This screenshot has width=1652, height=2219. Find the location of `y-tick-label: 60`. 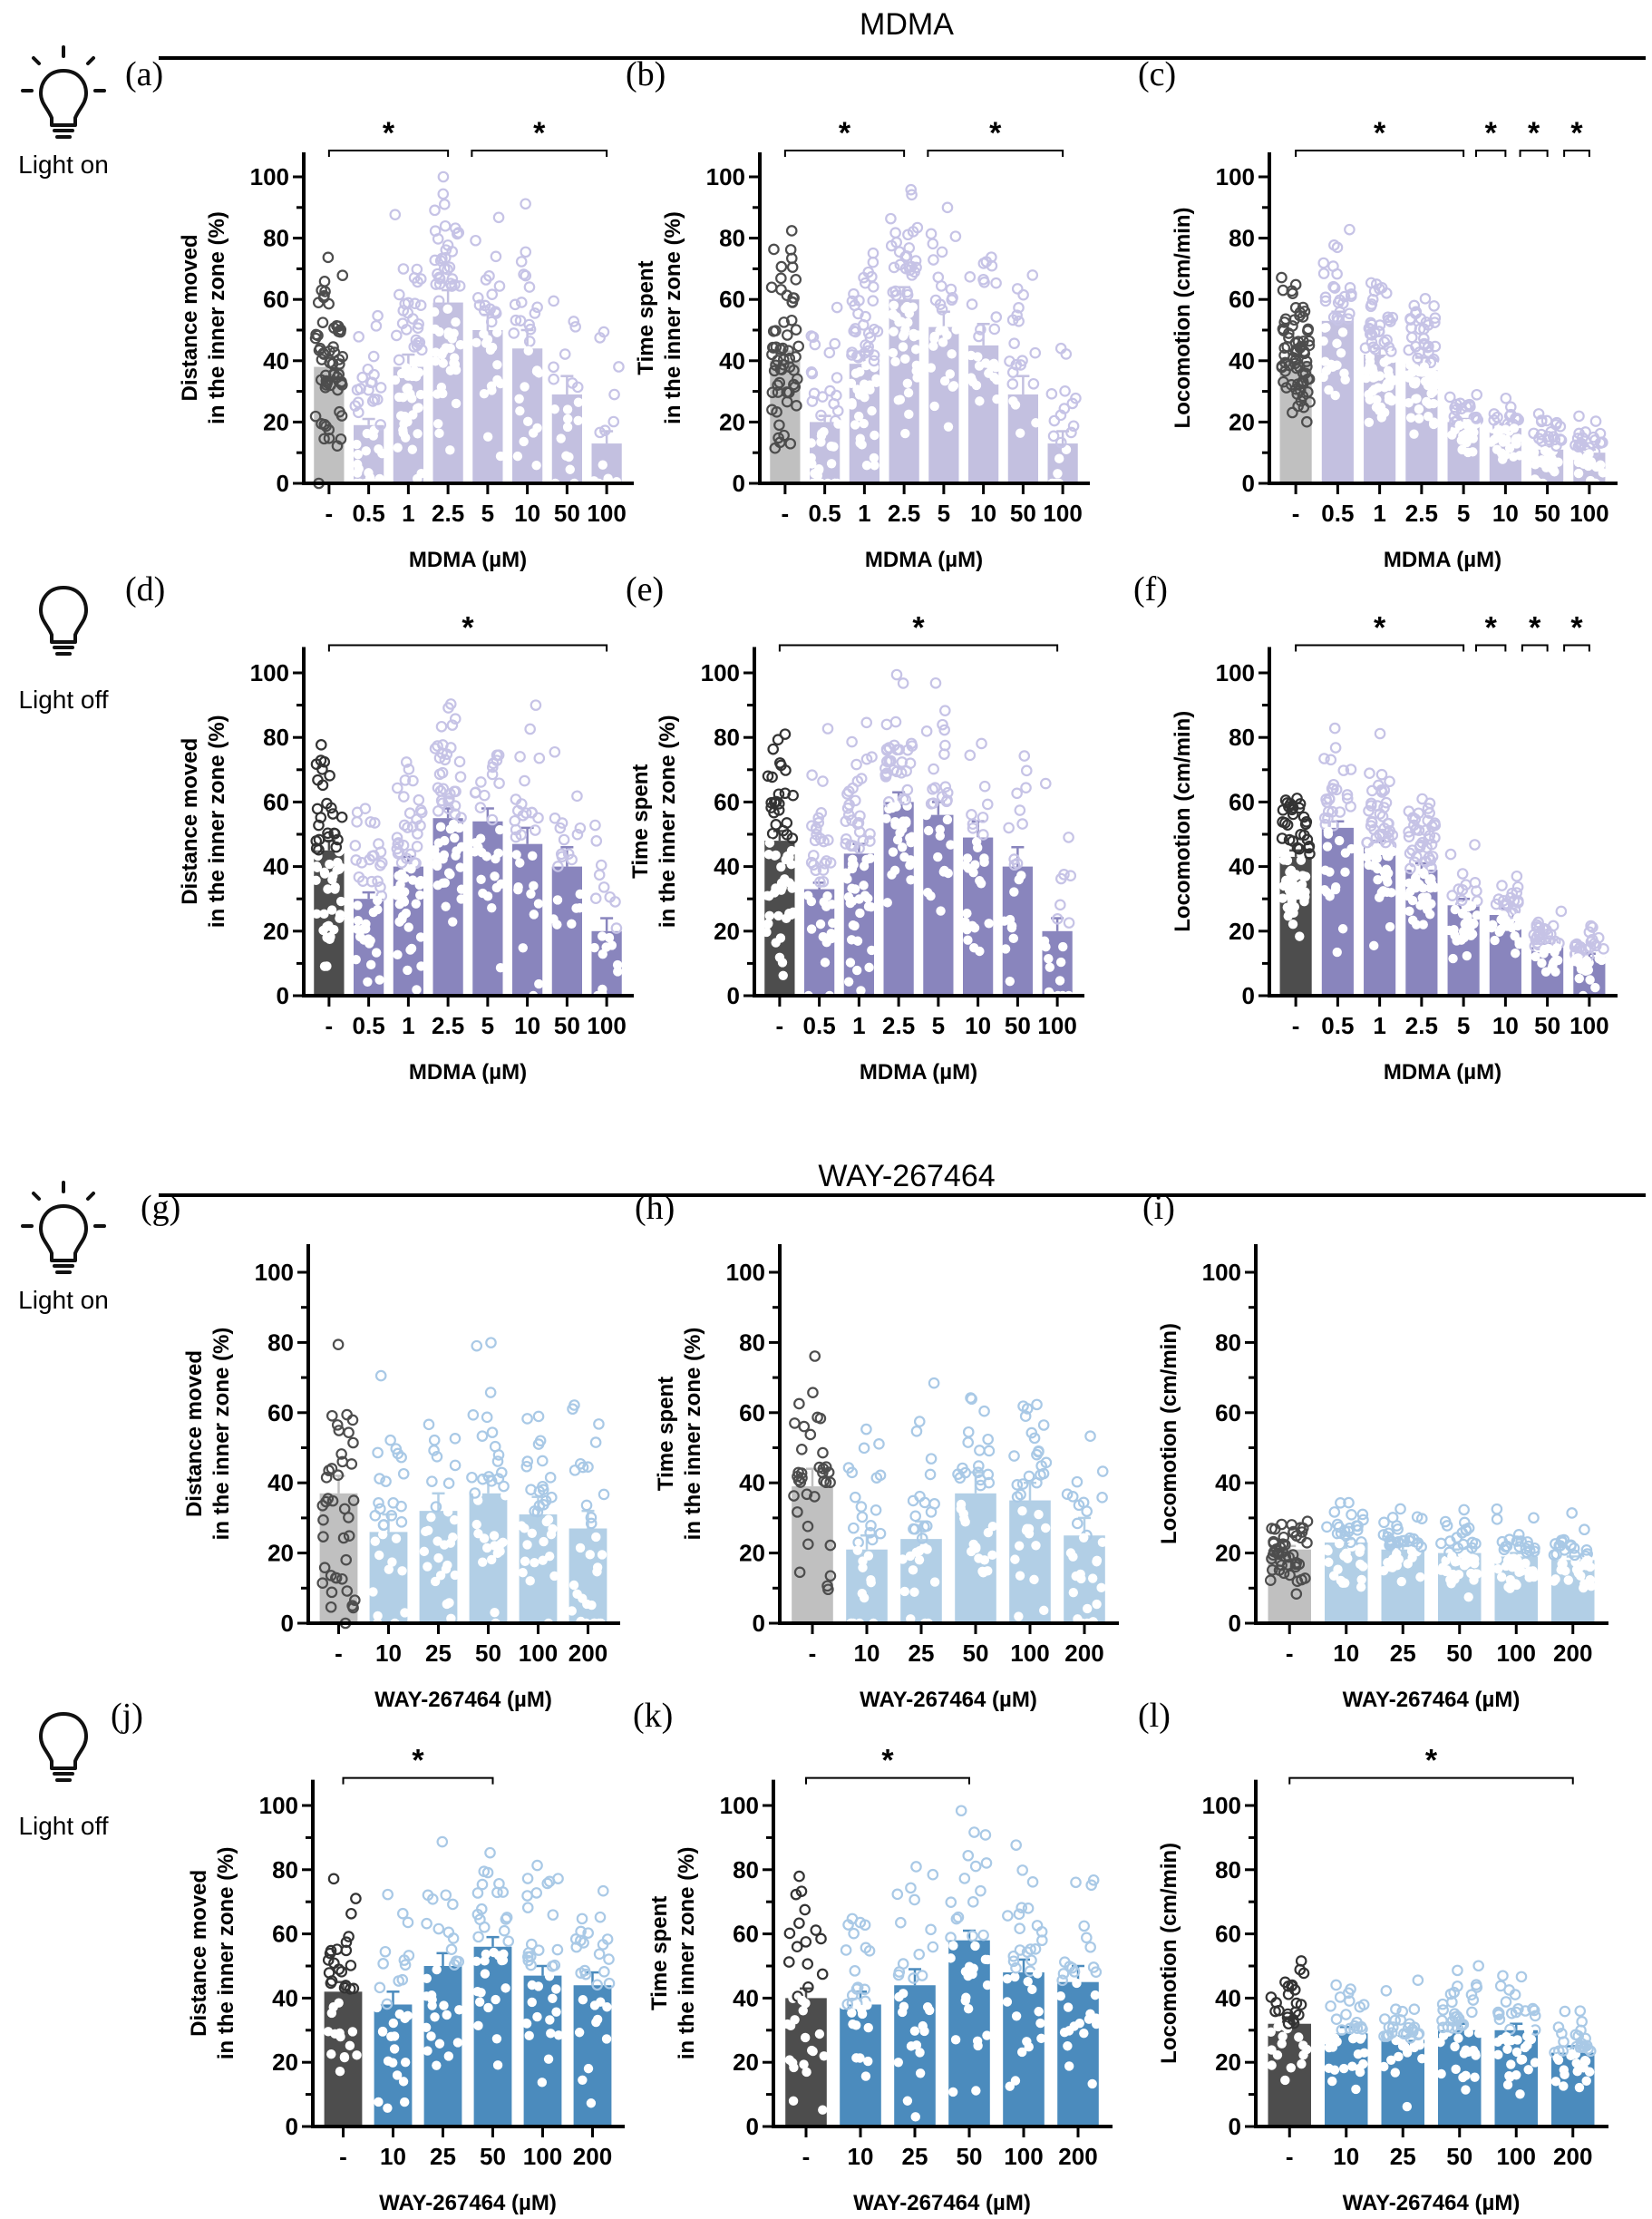

y-tick-label: 60 is located at coordinates (1242, 299).